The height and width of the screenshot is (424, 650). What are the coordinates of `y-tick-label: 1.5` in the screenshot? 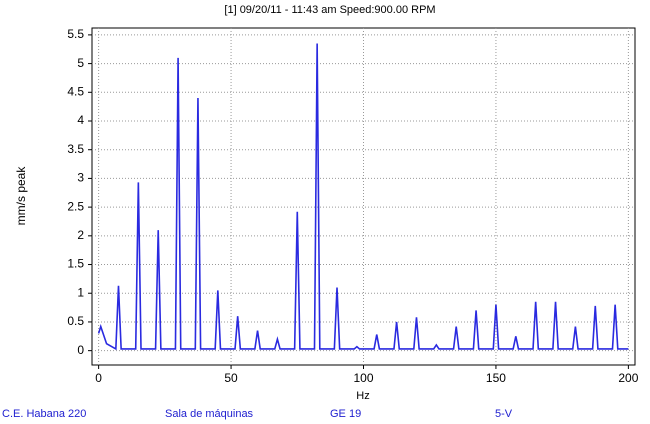 It's located at (75, 264).